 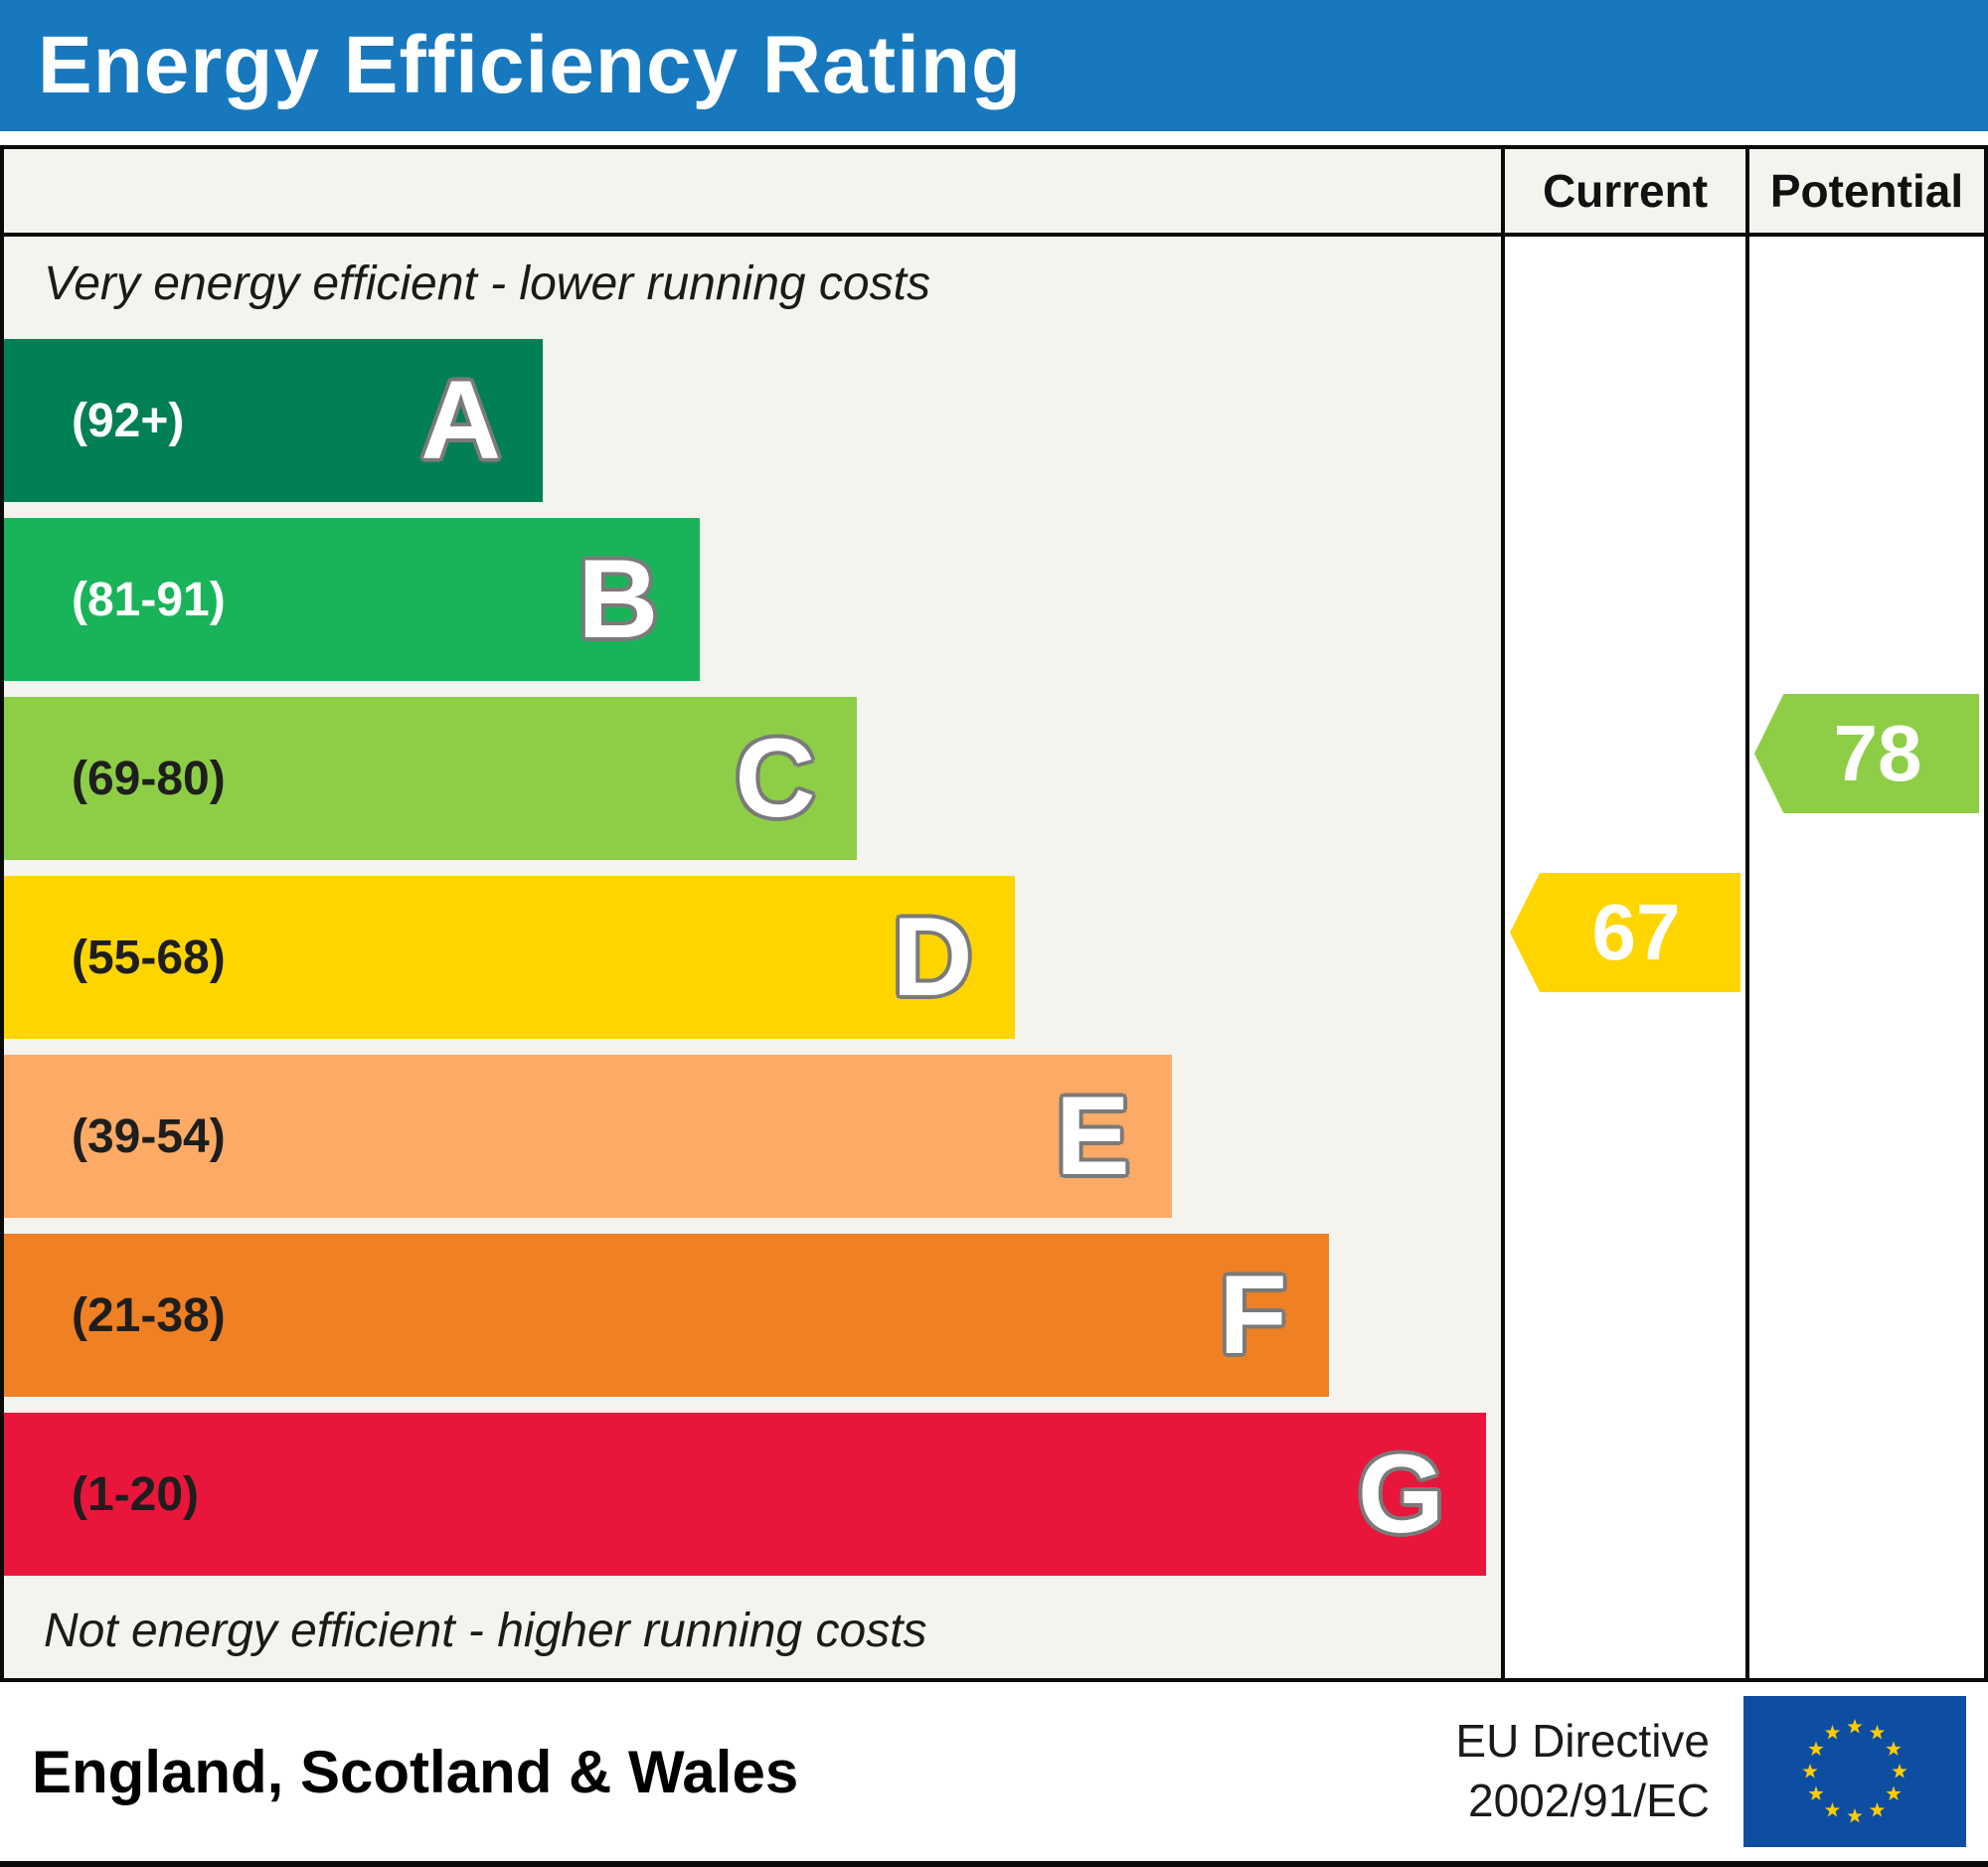 I want to click on current-column: 67, so click(x=1623, y=957).